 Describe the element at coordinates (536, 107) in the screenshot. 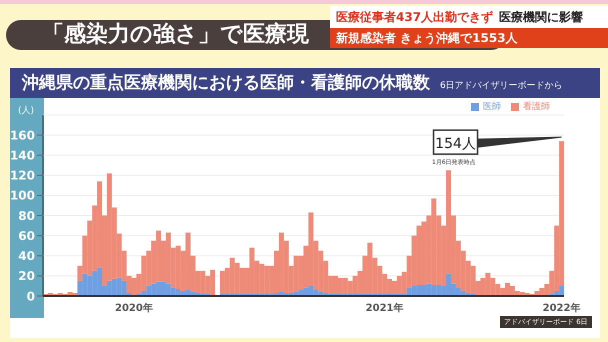

I see `legend-label: 看護師` at that location.